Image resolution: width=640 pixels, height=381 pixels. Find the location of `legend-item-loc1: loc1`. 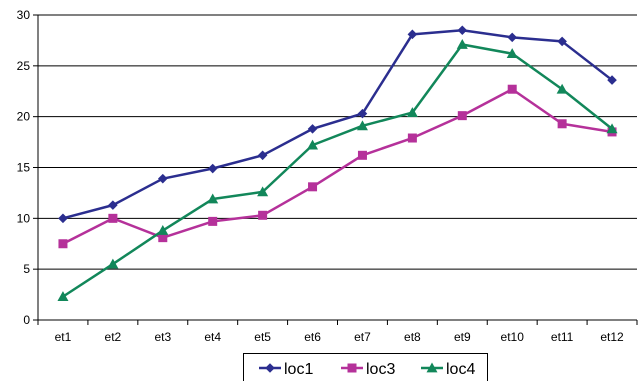

legend-item-loc1: loc1 is located at coordinates (286, 369).